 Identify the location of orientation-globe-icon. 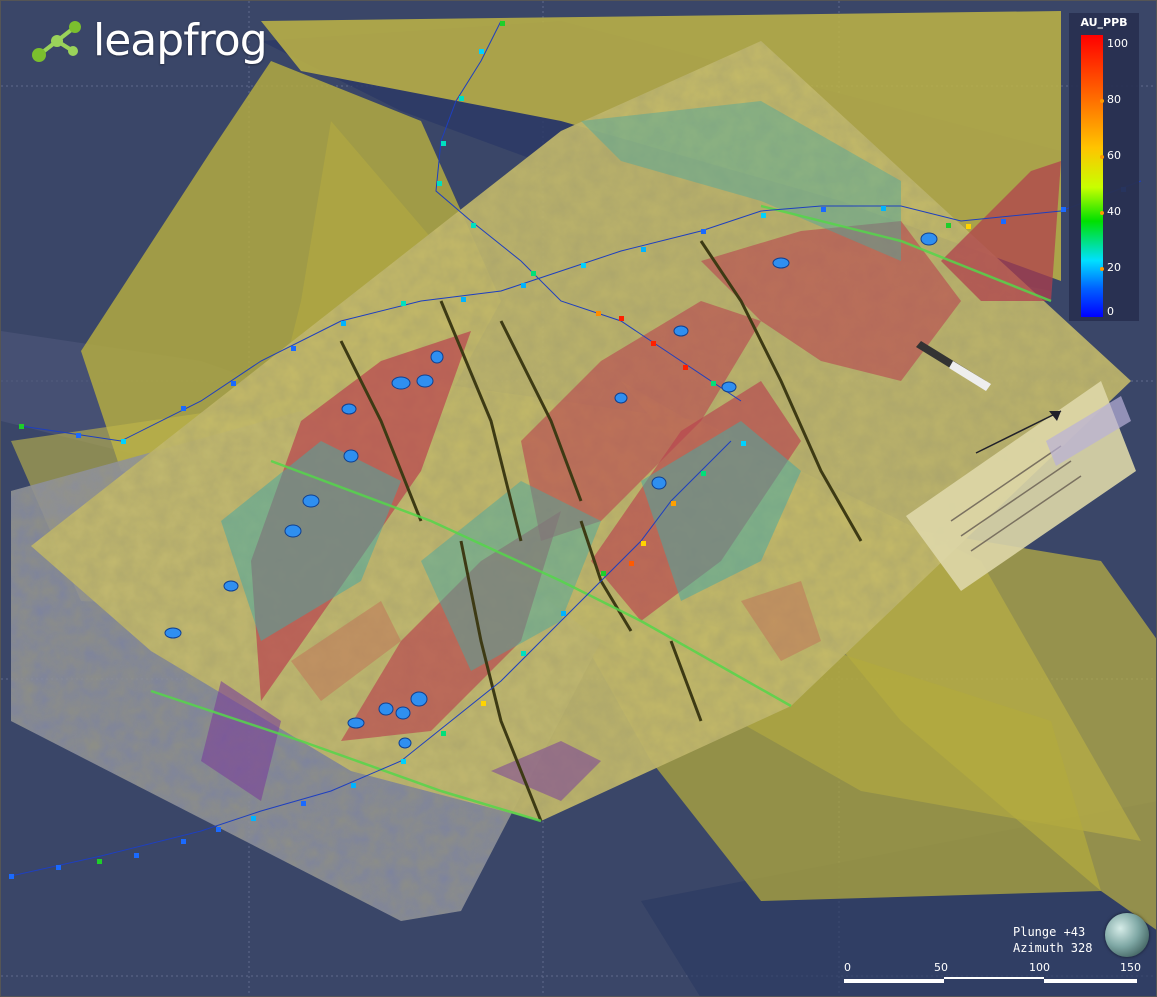
(1127, 935).